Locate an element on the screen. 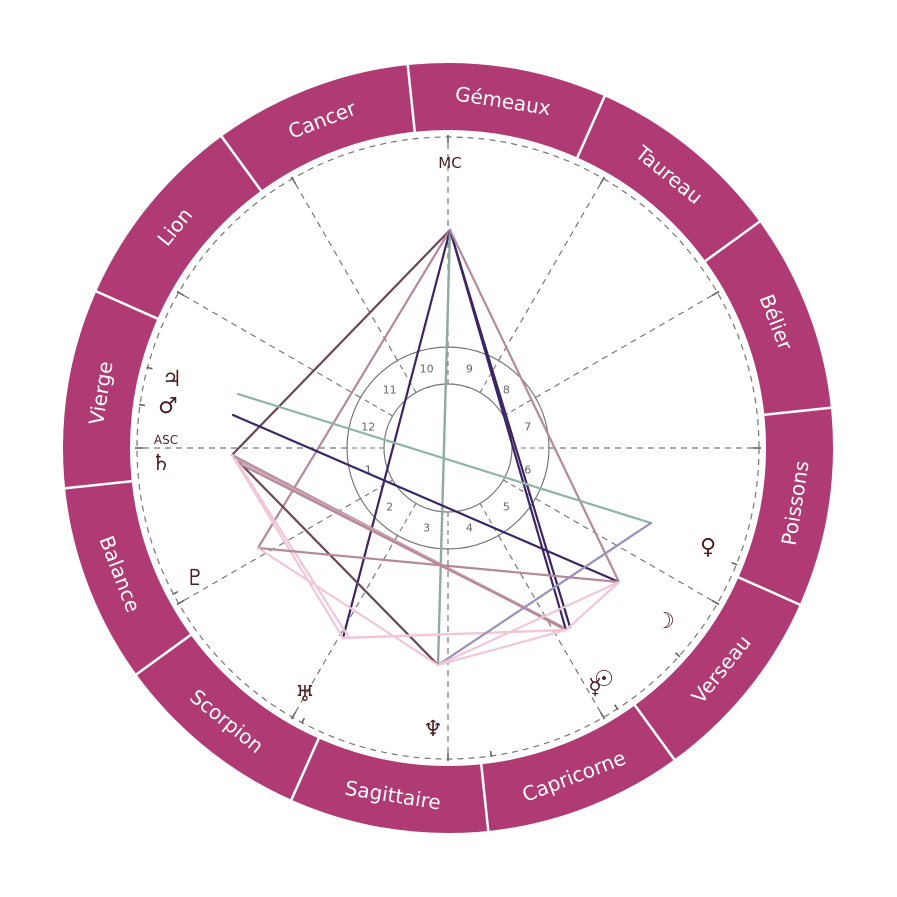 The image size is (897, 897). moon-icon: ☽ is located at coordinates (665, 621).